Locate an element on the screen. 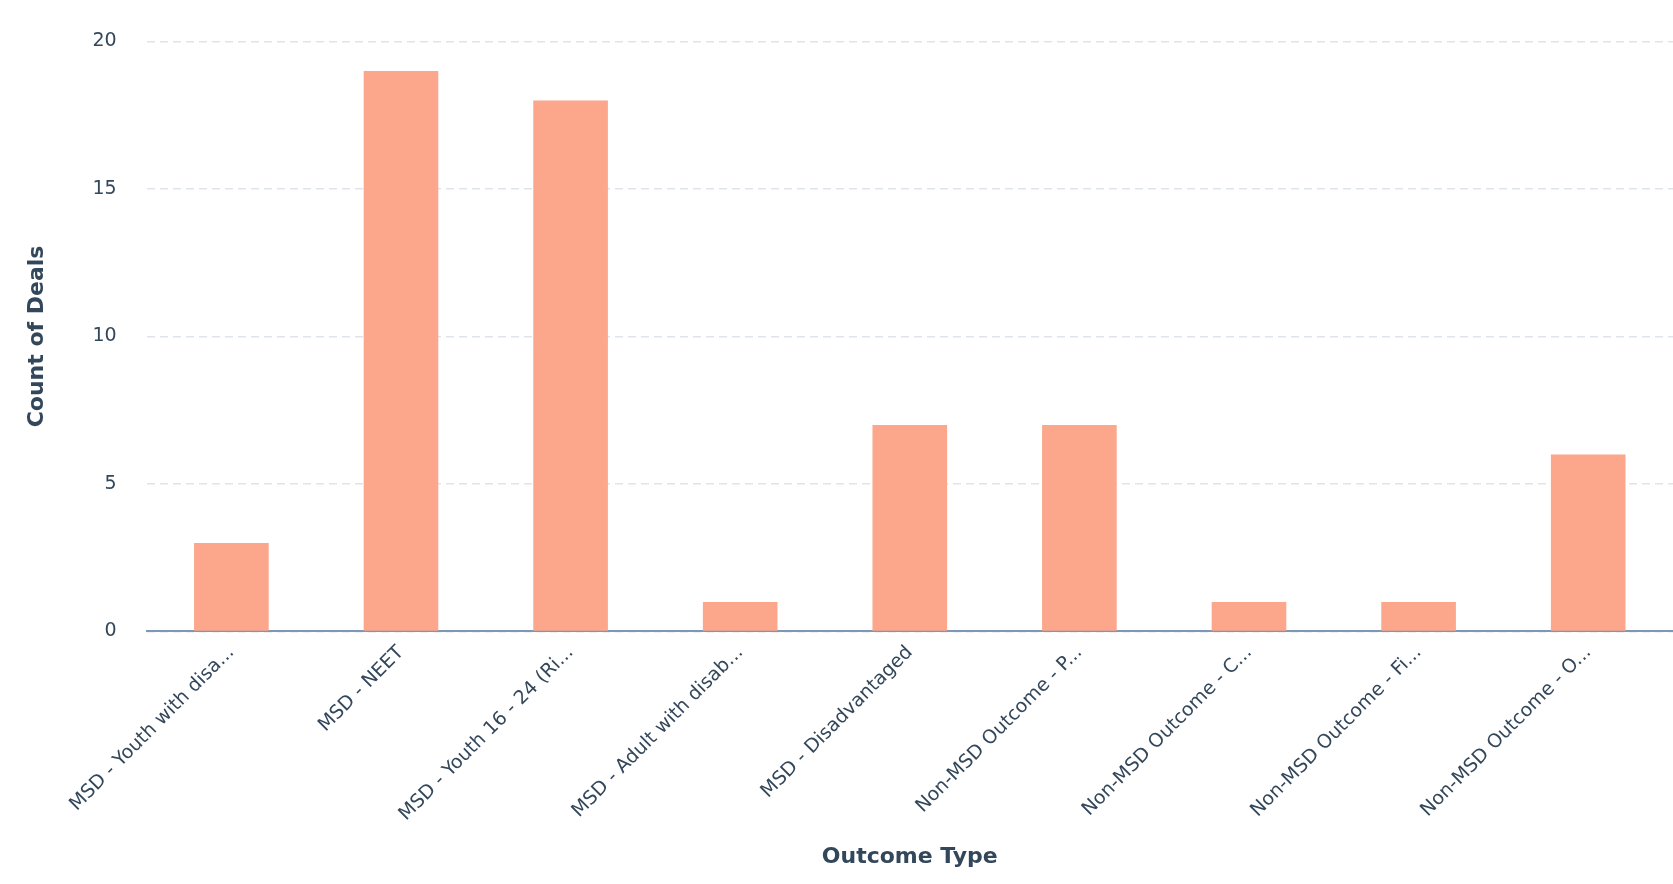 Image resolution: width=1673 pixels, height=884 pixels. y-tick-label: 0 is located at coordinates (110, 629).